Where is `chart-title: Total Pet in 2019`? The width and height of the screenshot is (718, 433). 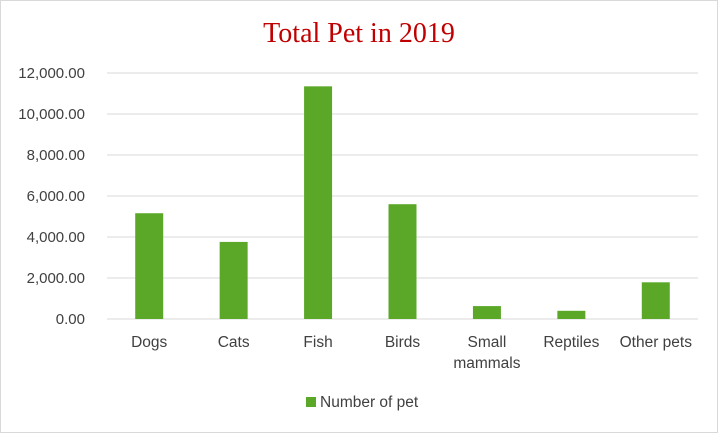
chart-title: Total Pet in 2019 is located at coordinates (359, 33).